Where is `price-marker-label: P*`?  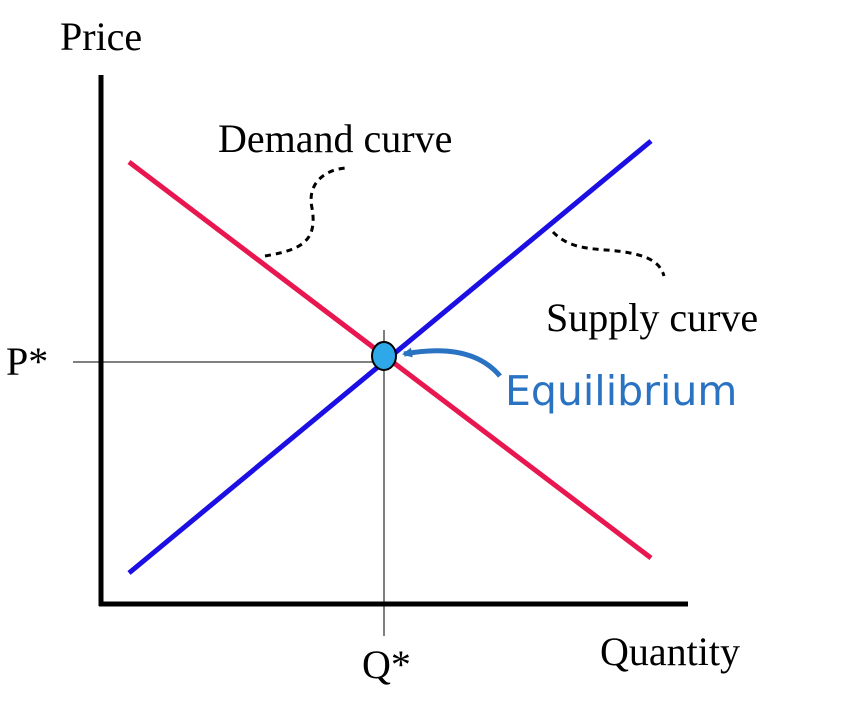 price-marker-label: P* is located at coordinates (27, 361).